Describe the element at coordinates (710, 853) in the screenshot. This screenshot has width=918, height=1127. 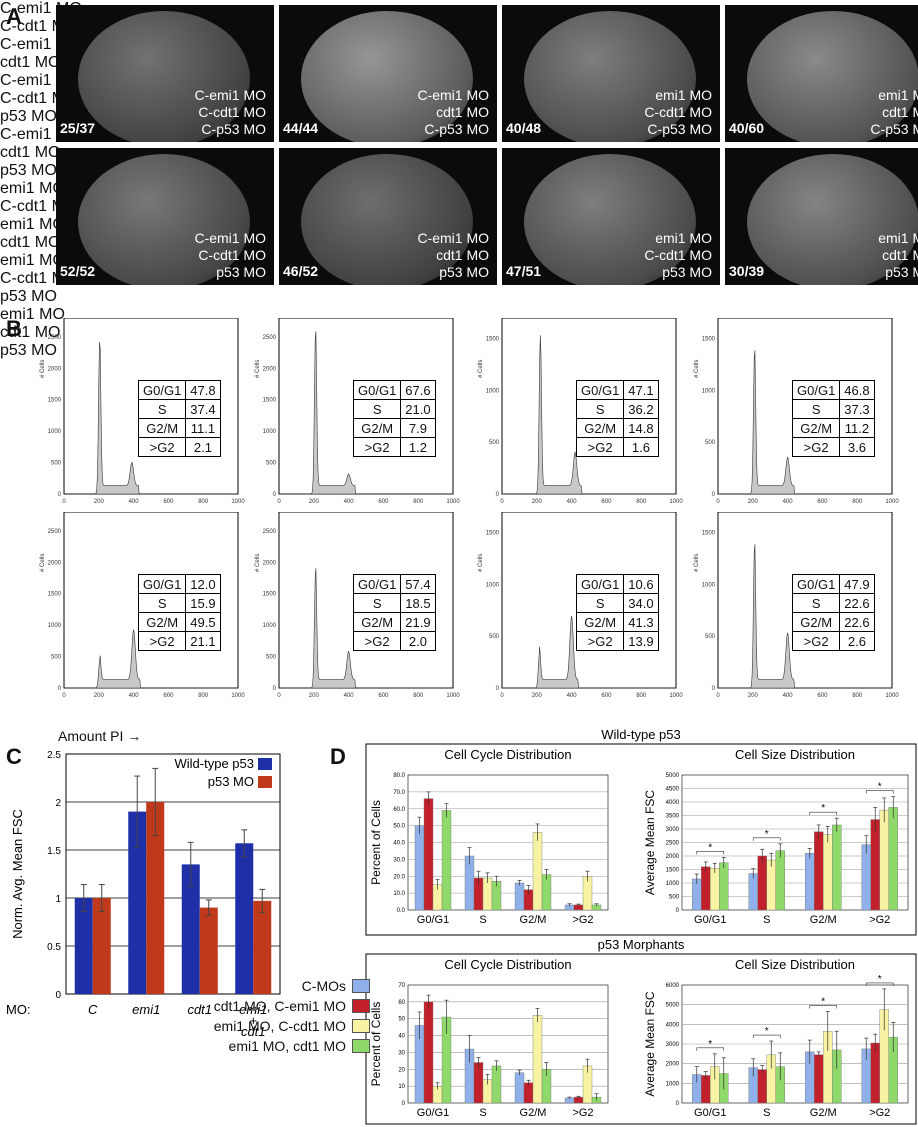
I see `significance-bracket` at that location.